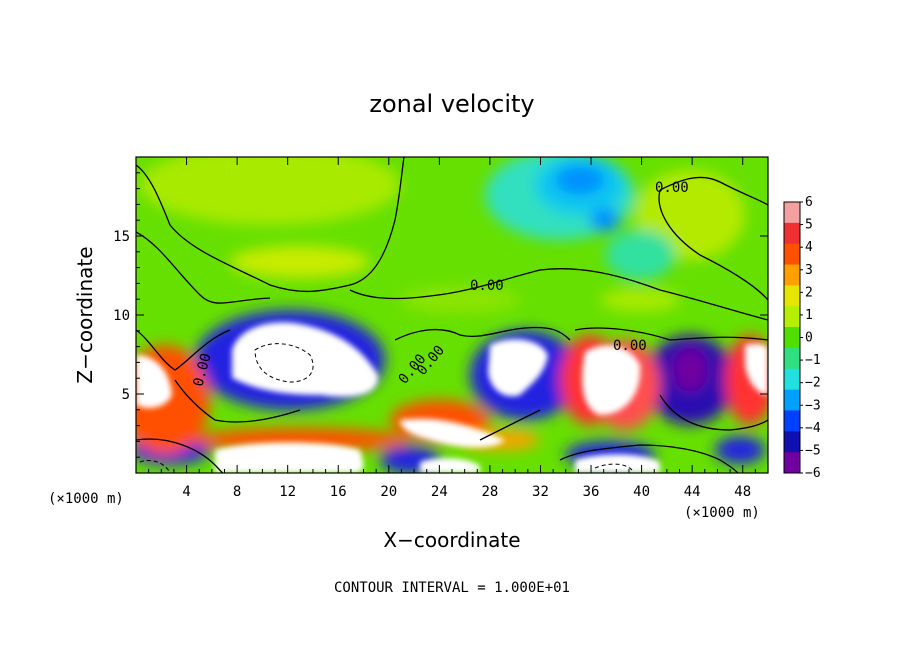 The height and width of the screenshot is (654, 904). What do you see at coordinates (439, 492) in the screenshot?
I see `x-tick-label: 24` at bounding box center [439, 492].